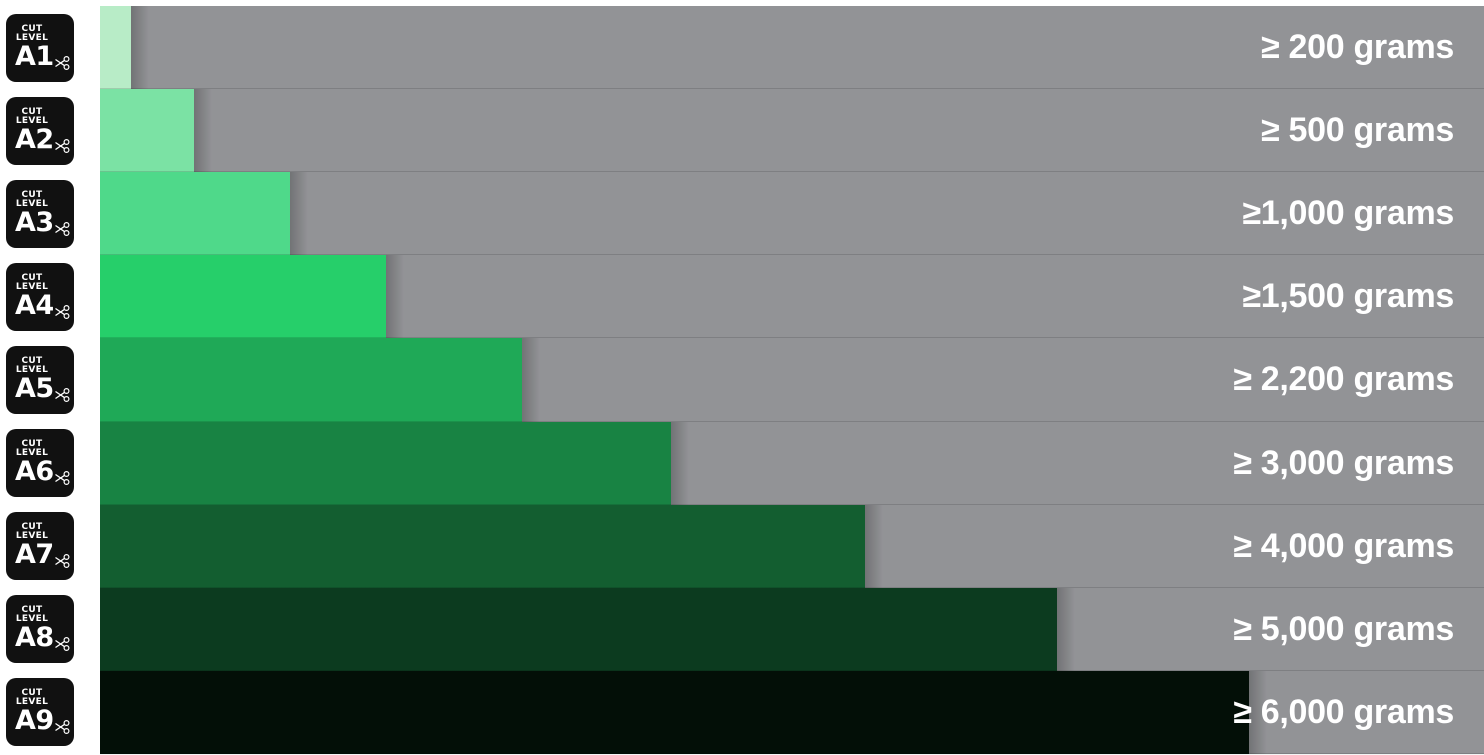  I want to click on bar-track: ≥ 6,000 grams, so click(792, 712).